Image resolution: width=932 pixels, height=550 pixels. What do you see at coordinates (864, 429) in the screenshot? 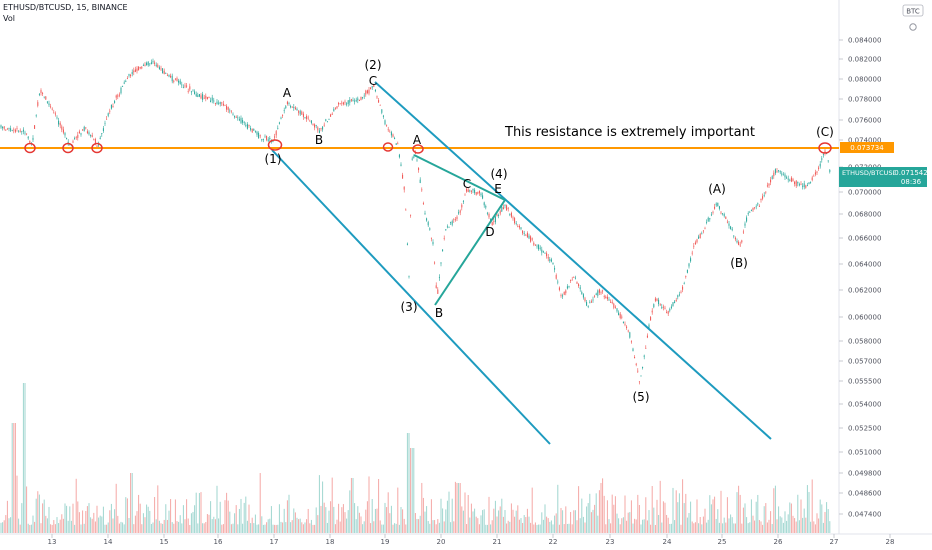
I see `price-tick-label: 0.052500` at bounding box center [864, 429].